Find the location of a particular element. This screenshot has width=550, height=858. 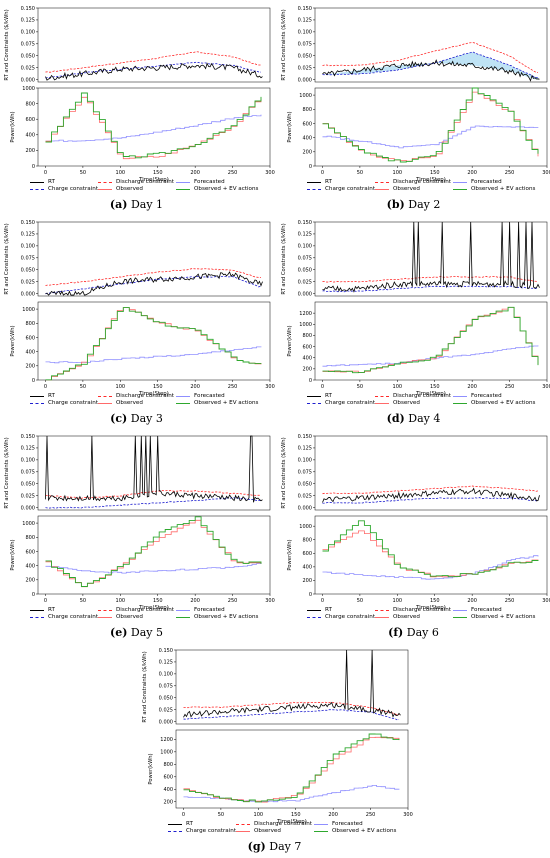

xtick-label: 300 is located at coordinates (270, 173).